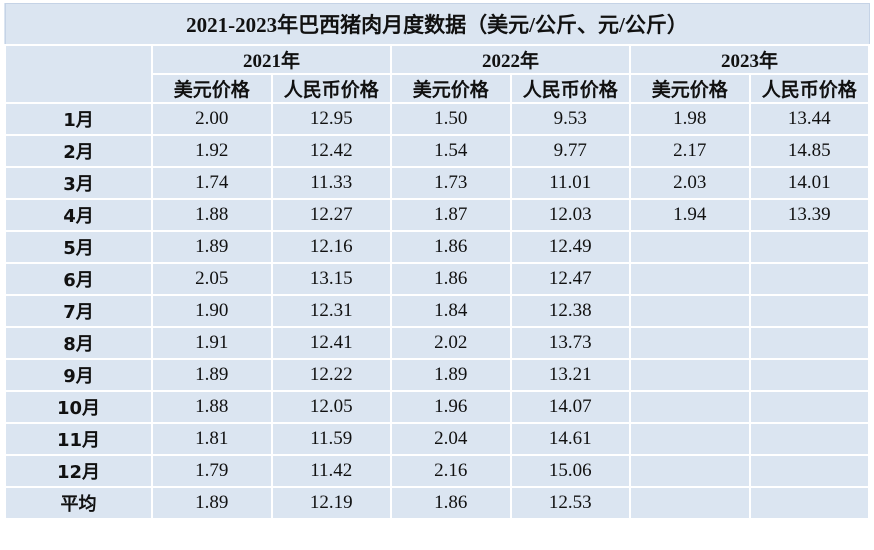  I want to click on row-label: 11月, so click(78, 439).